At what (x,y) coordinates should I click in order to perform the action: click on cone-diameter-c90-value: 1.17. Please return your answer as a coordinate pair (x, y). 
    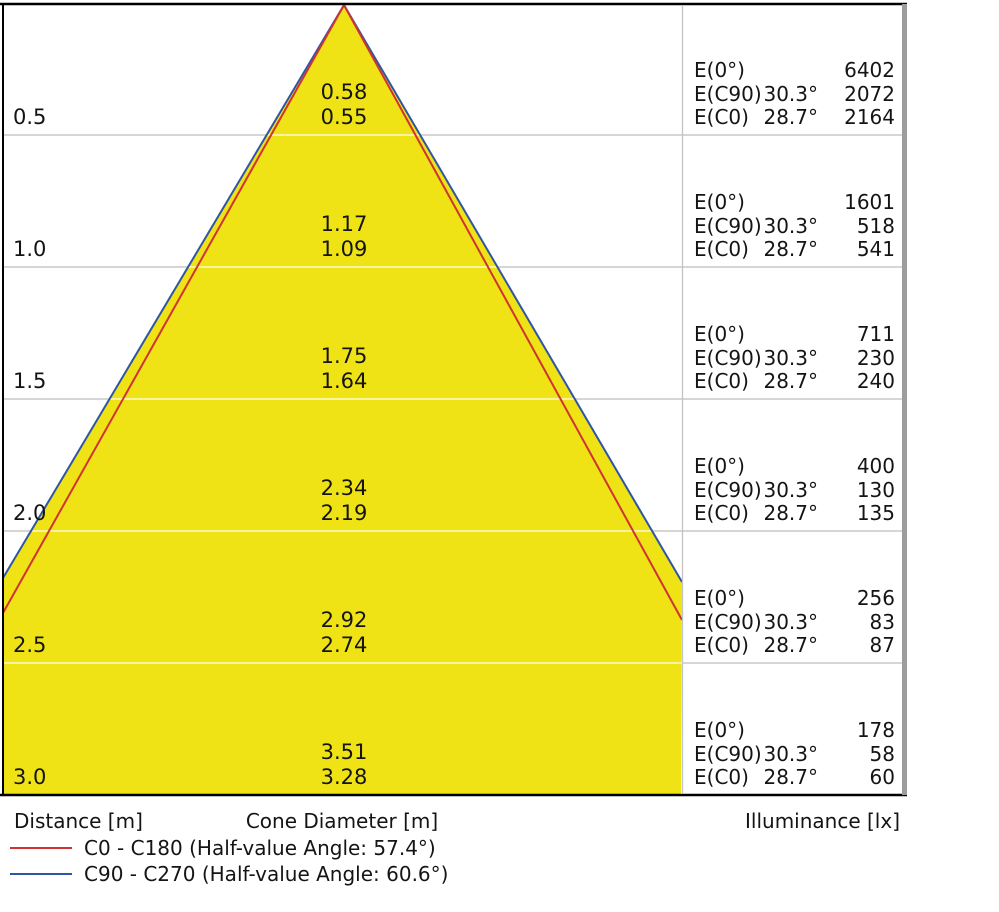
    Looking at the image, I should click on (344, 224).